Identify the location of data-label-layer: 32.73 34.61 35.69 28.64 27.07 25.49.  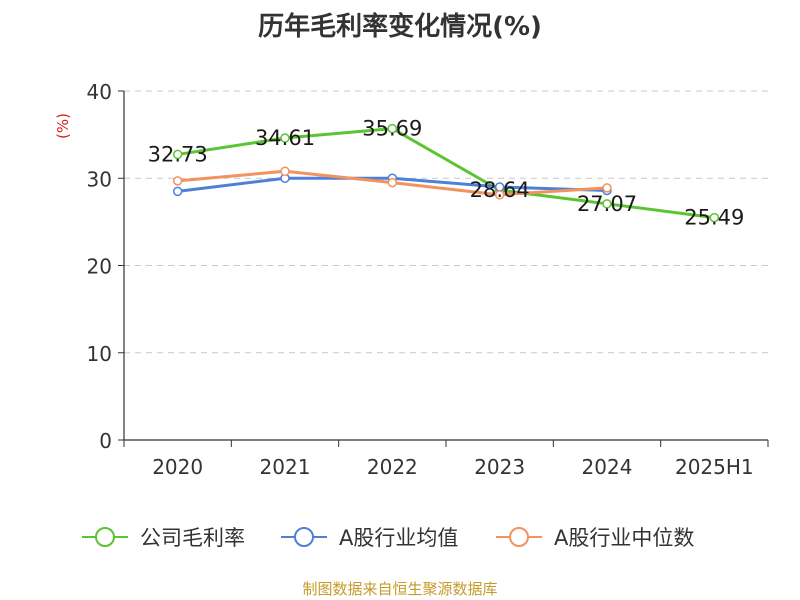
(446, 173).